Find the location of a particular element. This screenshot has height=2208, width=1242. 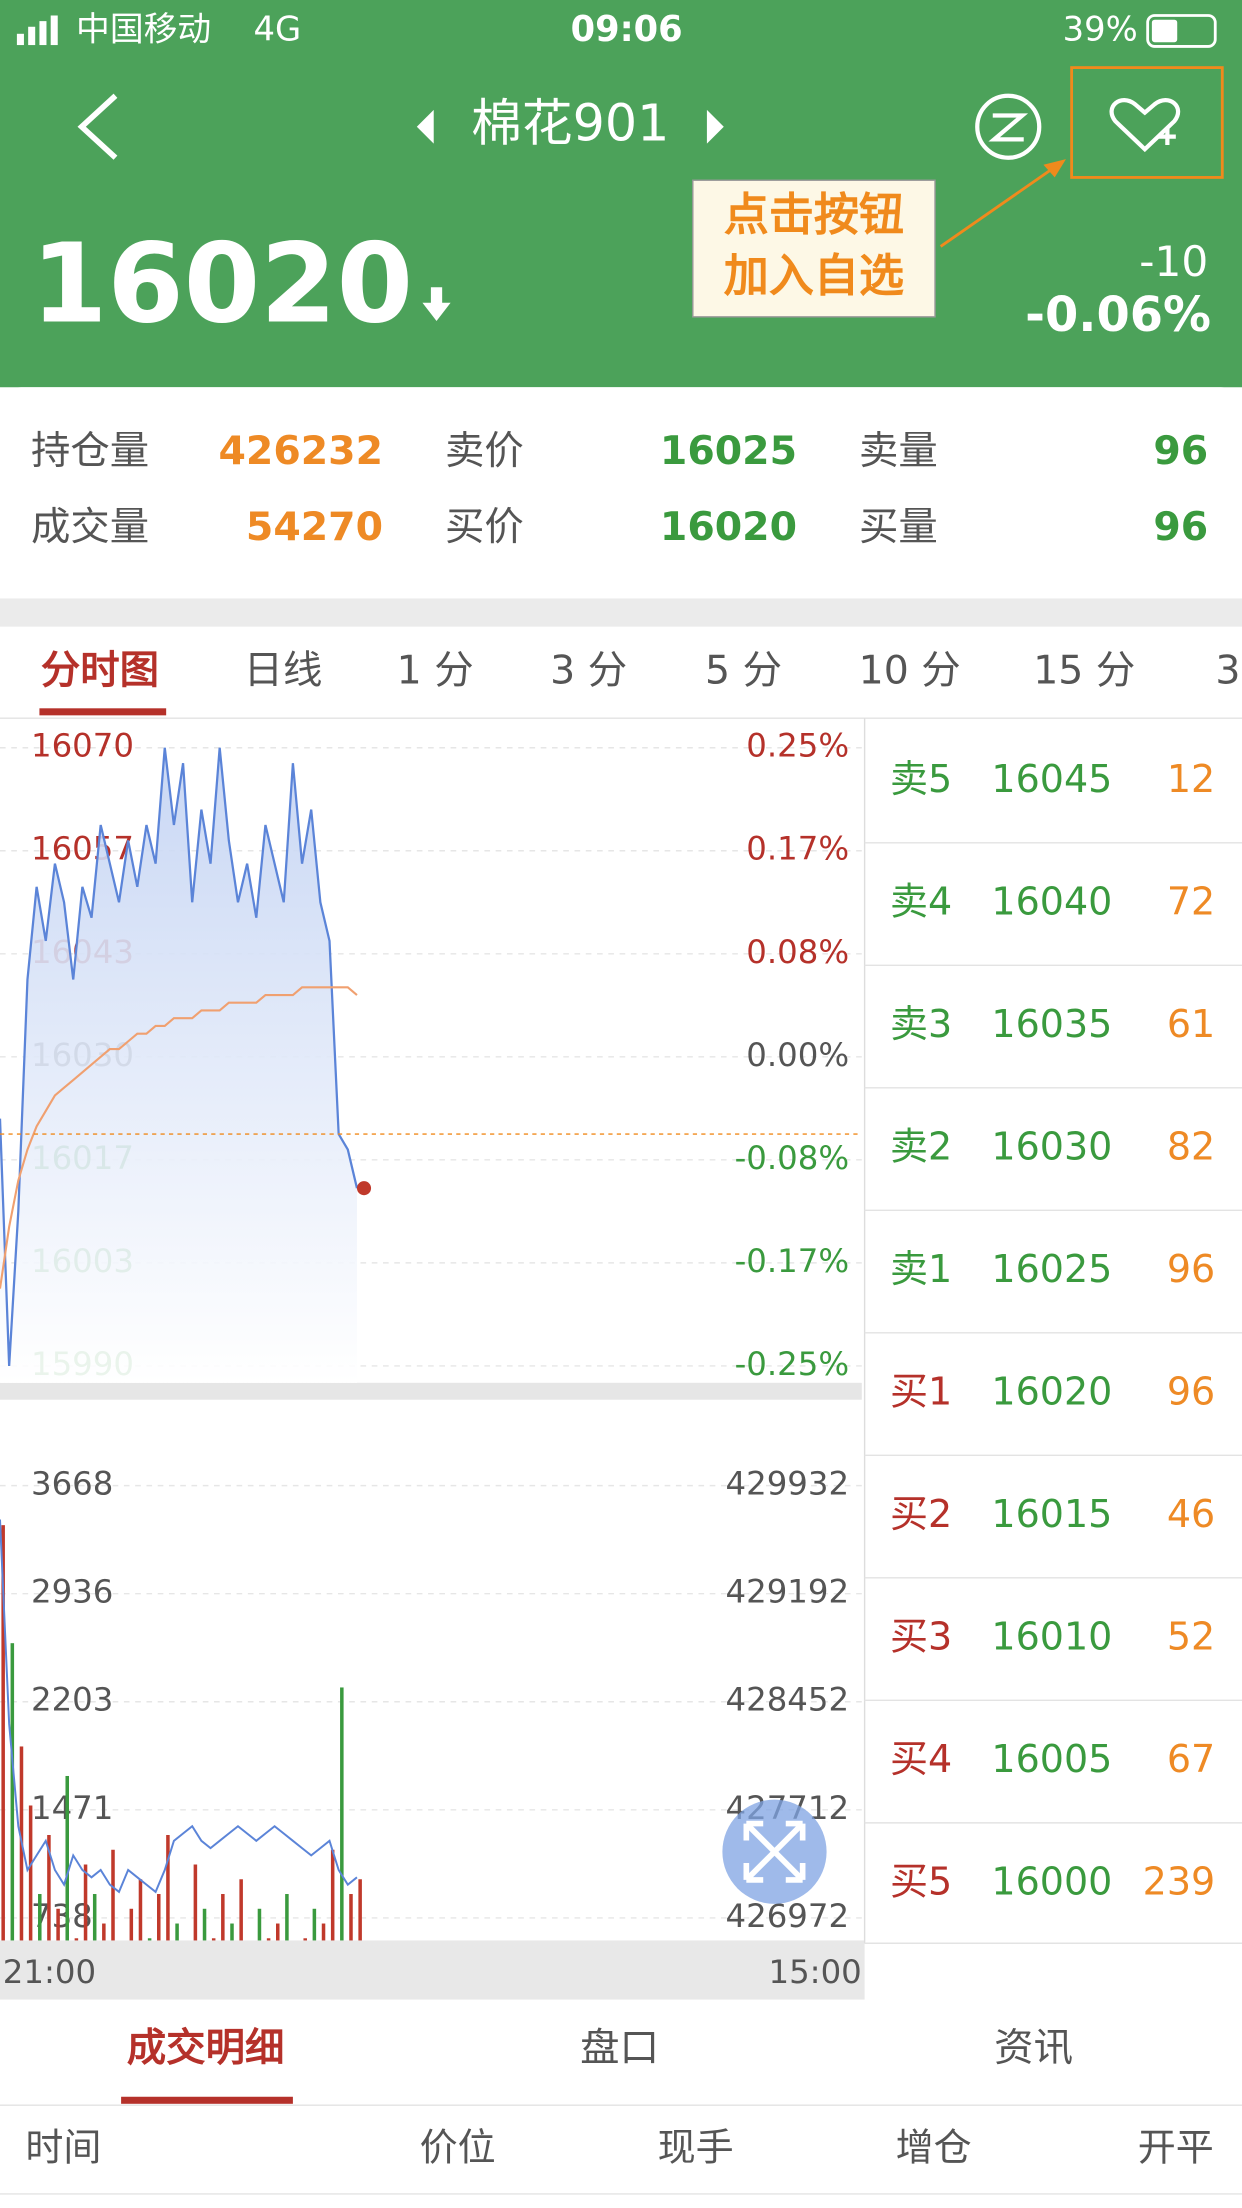

level-label: 买1 is located at coordinates (921, 1392).